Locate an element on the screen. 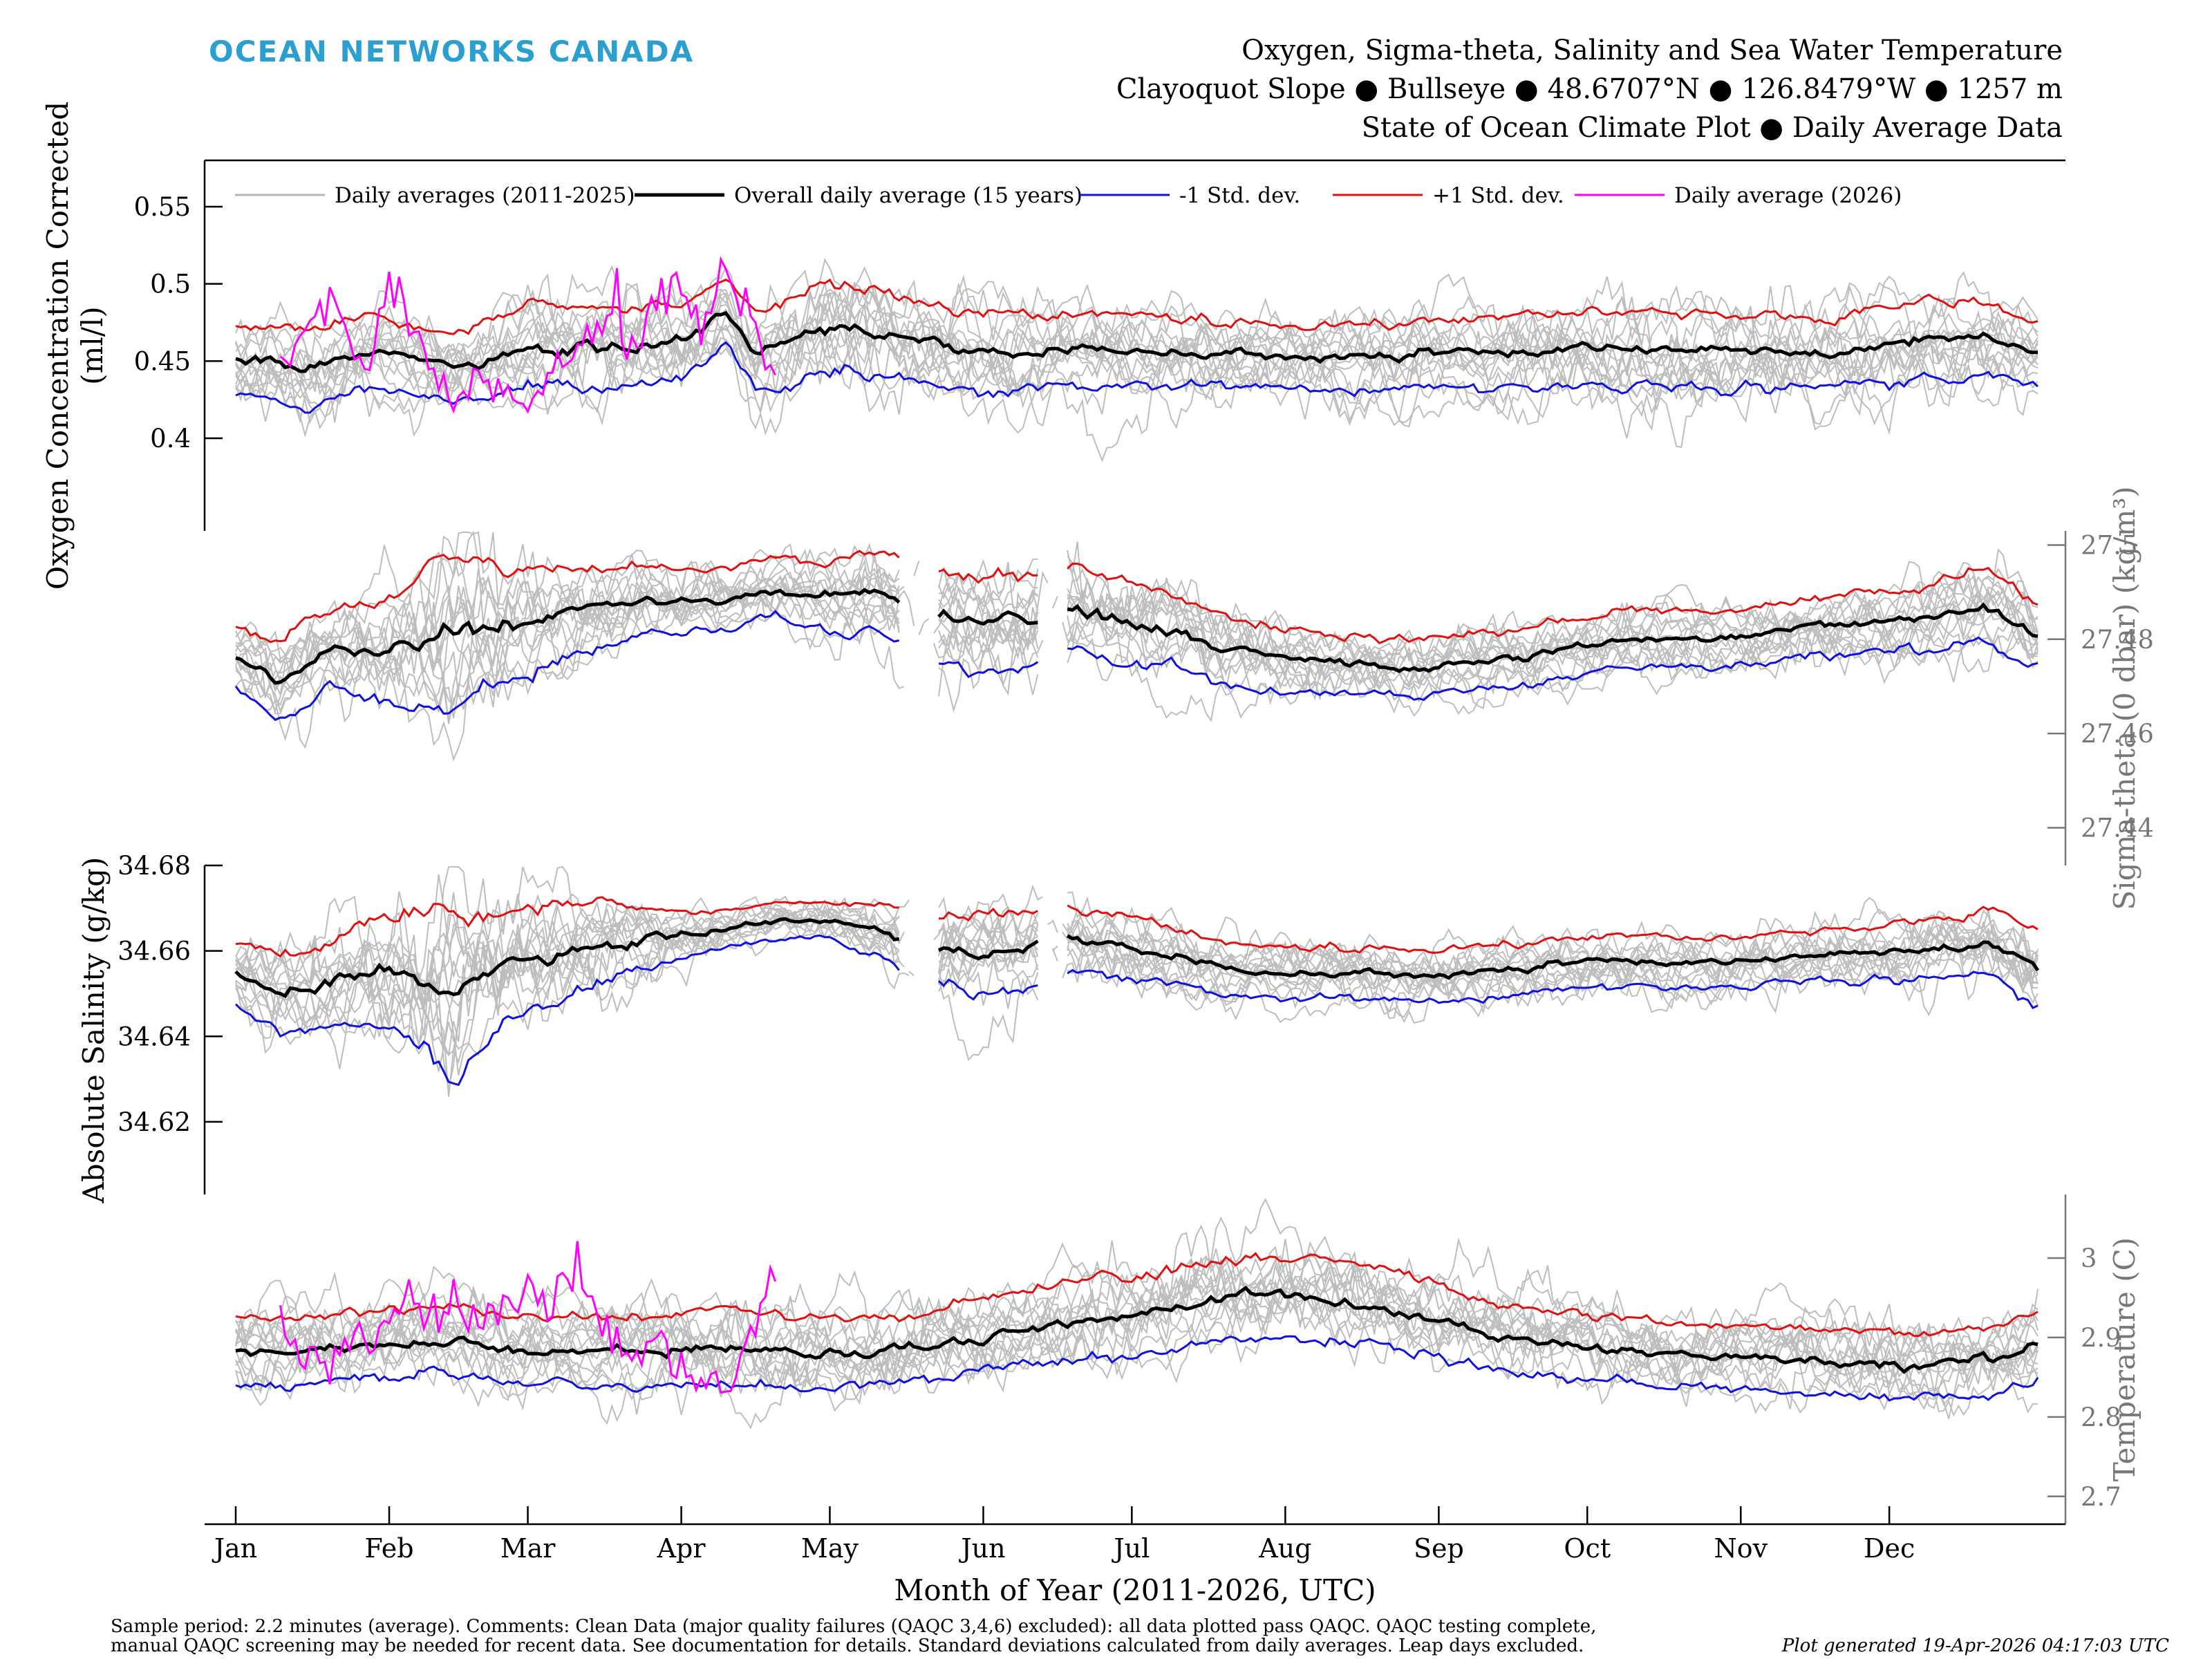 The width and height of the screenshot is (2212, 1659). salinity-daily-average-line-2023 is located at coordinates (1136, 996).